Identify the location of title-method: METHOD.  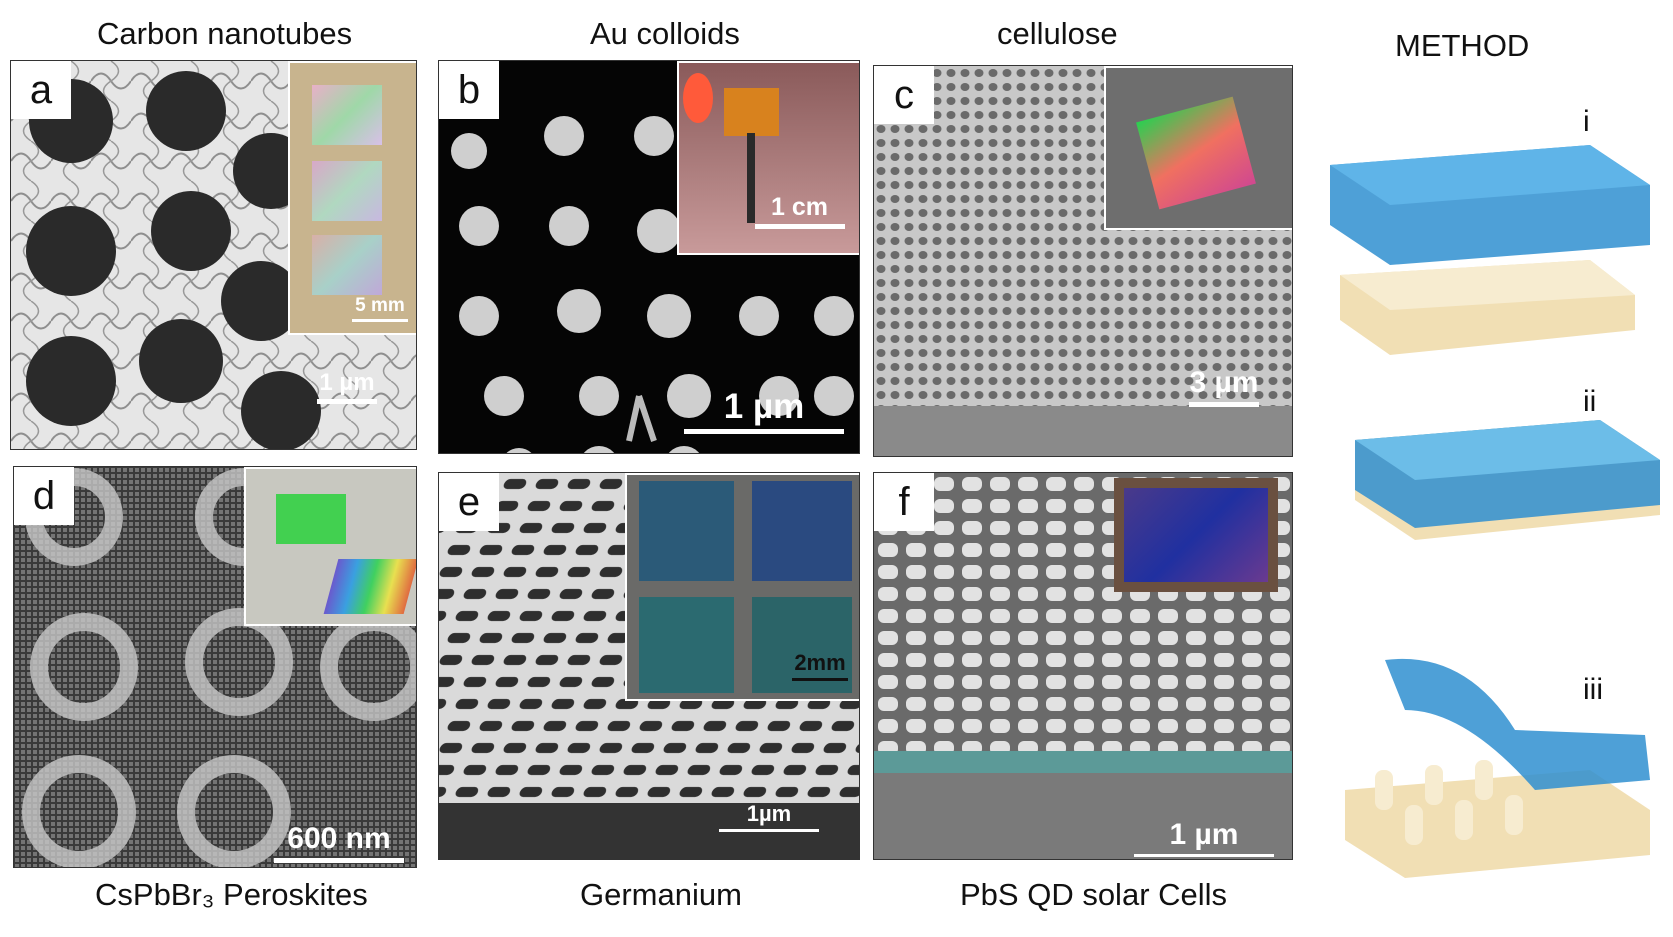
(1462, 45).